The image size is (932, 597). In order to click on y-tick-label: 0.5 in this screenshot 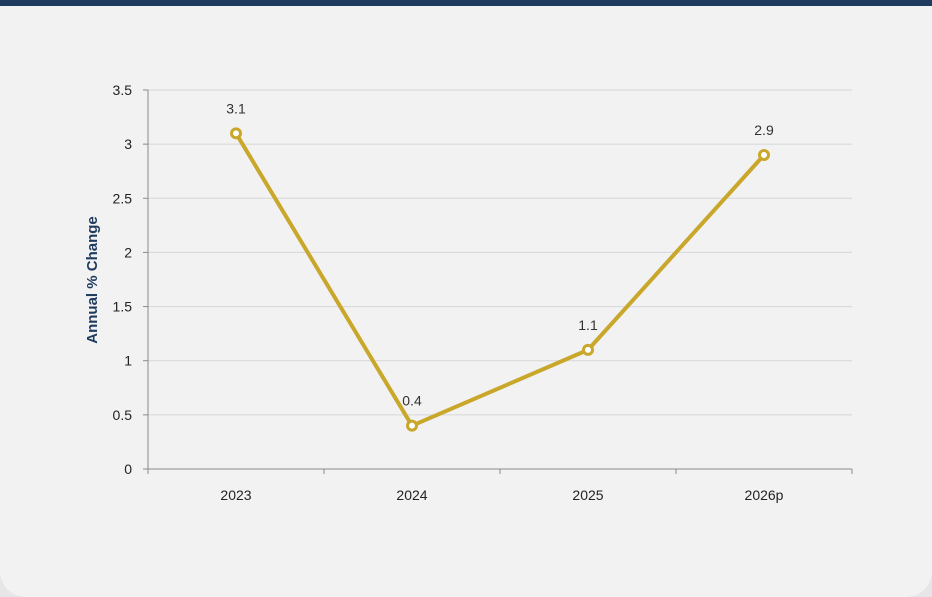, I will do `click(123, 415)`.